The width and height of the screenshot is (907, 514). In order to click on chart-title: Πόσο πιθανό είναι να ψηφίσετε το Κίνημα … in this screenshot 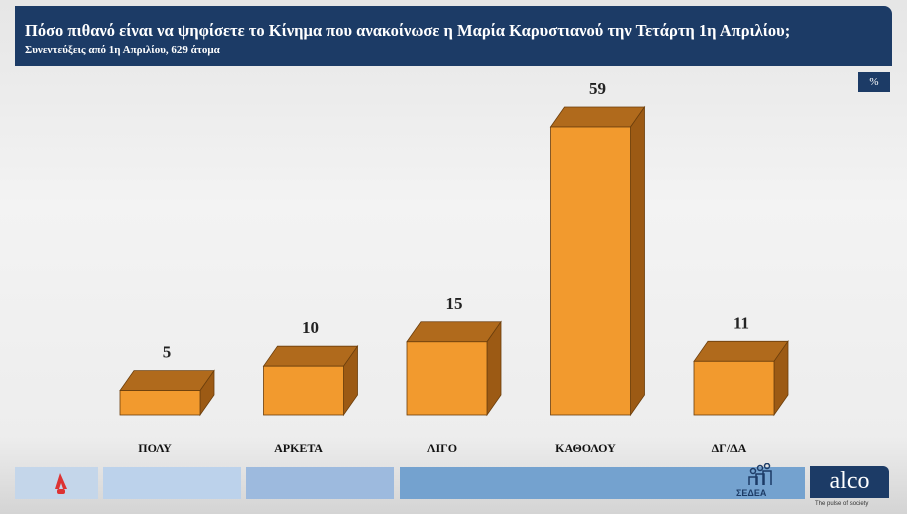, I will do `click(408, 30)`.